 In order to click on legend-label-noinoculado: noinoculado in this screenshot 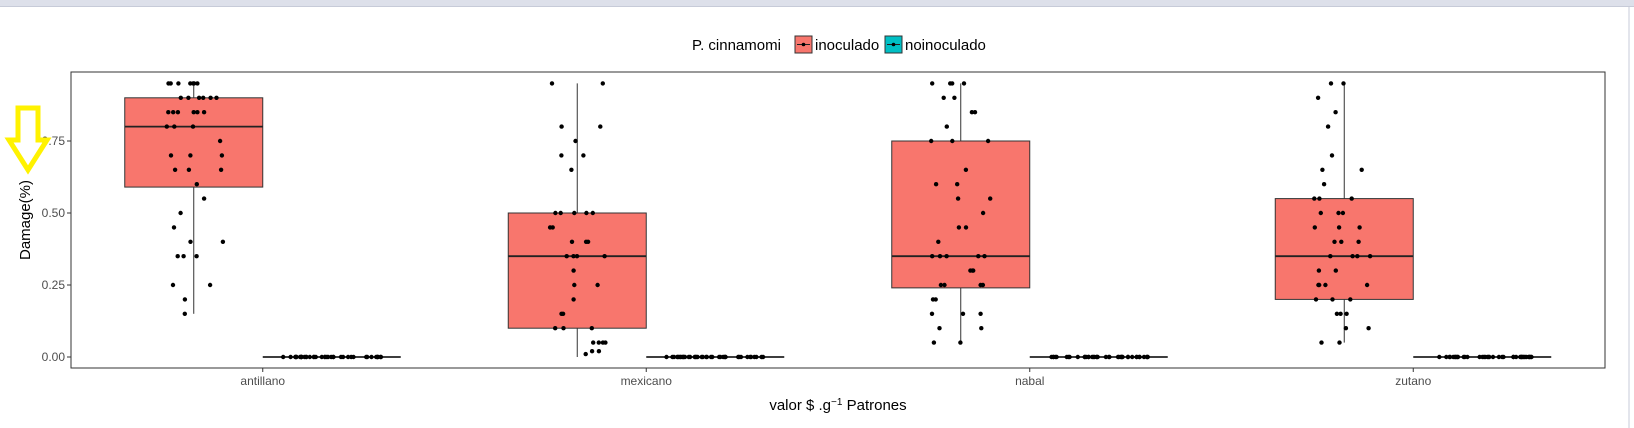, I will do `click(945, 45)`.